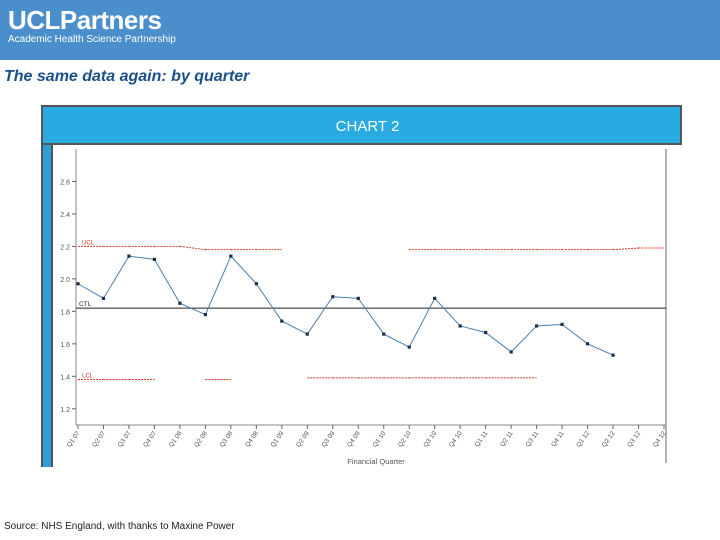  Describe the element at coordinates (201, 439) in the screenshot. I see `x-tick-label: Q2 08` at that location.